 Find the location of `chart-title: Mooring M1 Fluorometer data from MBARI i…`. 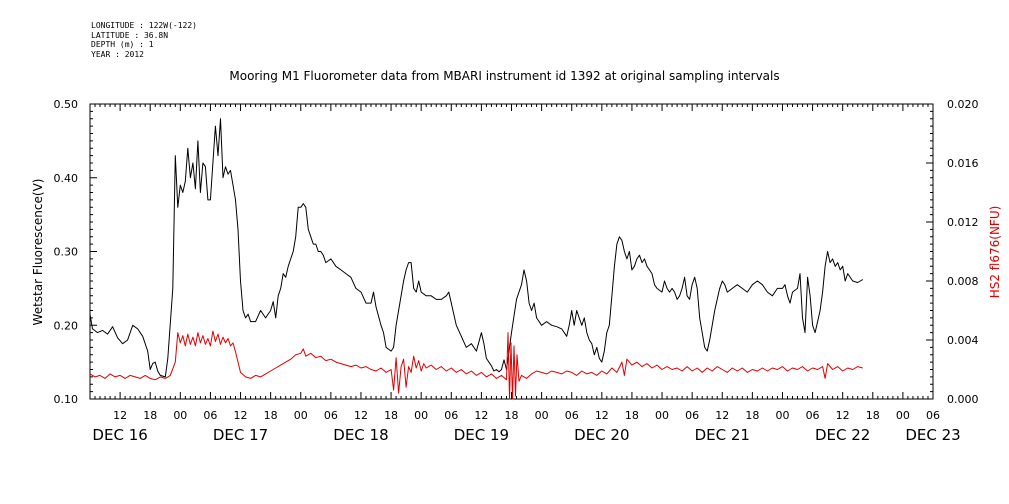

chart-title: Mooring M1 Fluorometer data from MBARI i… is located at coordinates (504, 76).